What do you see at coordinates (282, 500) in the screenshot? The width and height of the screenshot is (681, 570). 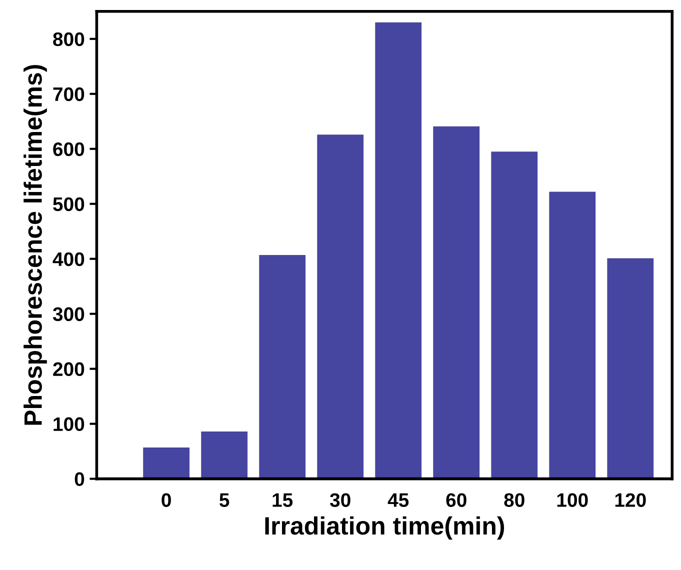 I see `x-tick-label: 15` at bounding box center [282, 500].